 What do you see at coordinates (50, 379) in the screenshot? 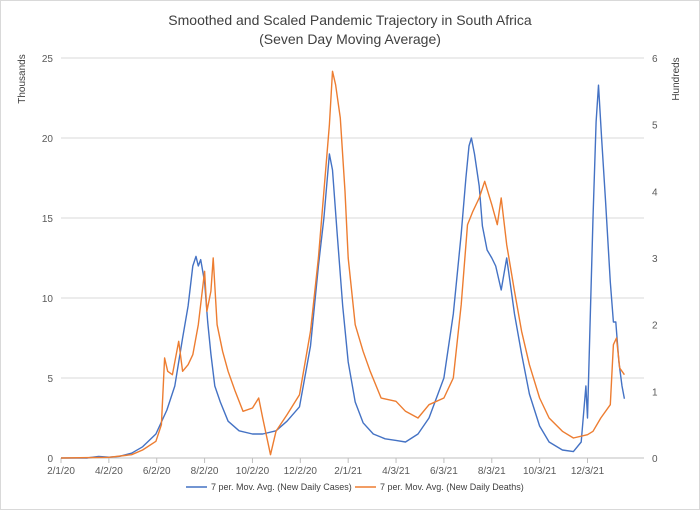
I see `left-tick-label: 5` at bounding box center [50, 379].